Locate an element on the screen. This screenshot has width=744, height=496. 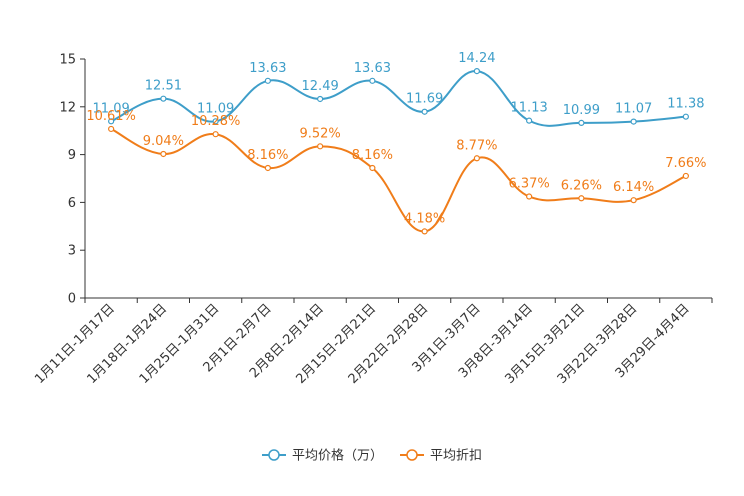
y-tick-label: 12 is located at coordinates (67, 107).